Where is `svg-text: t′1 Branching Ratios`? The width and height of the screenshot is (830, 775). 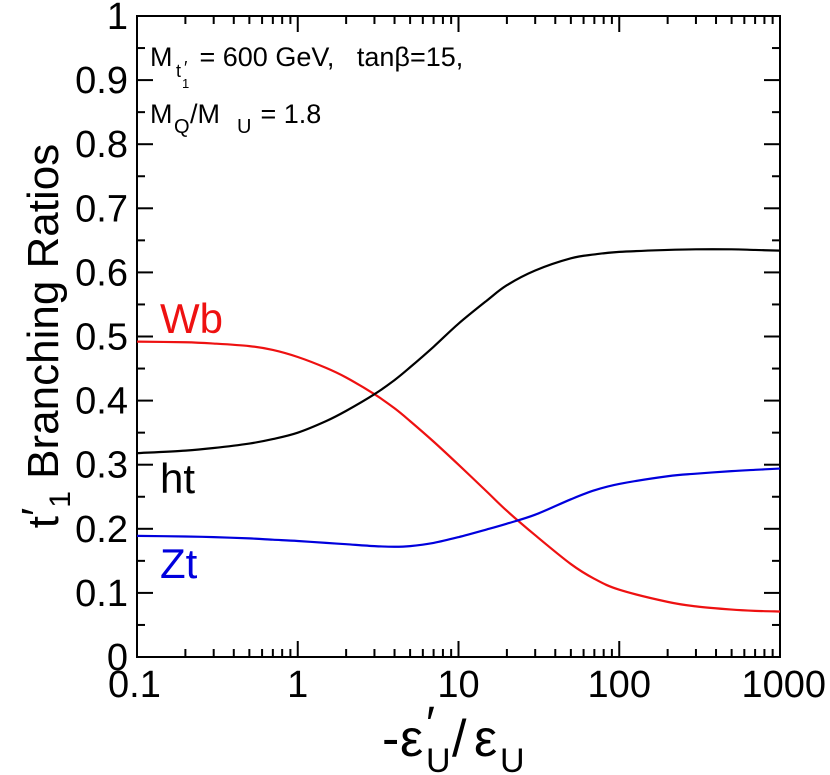 svg-text: t′1 Branching Ratios is located at coordinates (45, 336).